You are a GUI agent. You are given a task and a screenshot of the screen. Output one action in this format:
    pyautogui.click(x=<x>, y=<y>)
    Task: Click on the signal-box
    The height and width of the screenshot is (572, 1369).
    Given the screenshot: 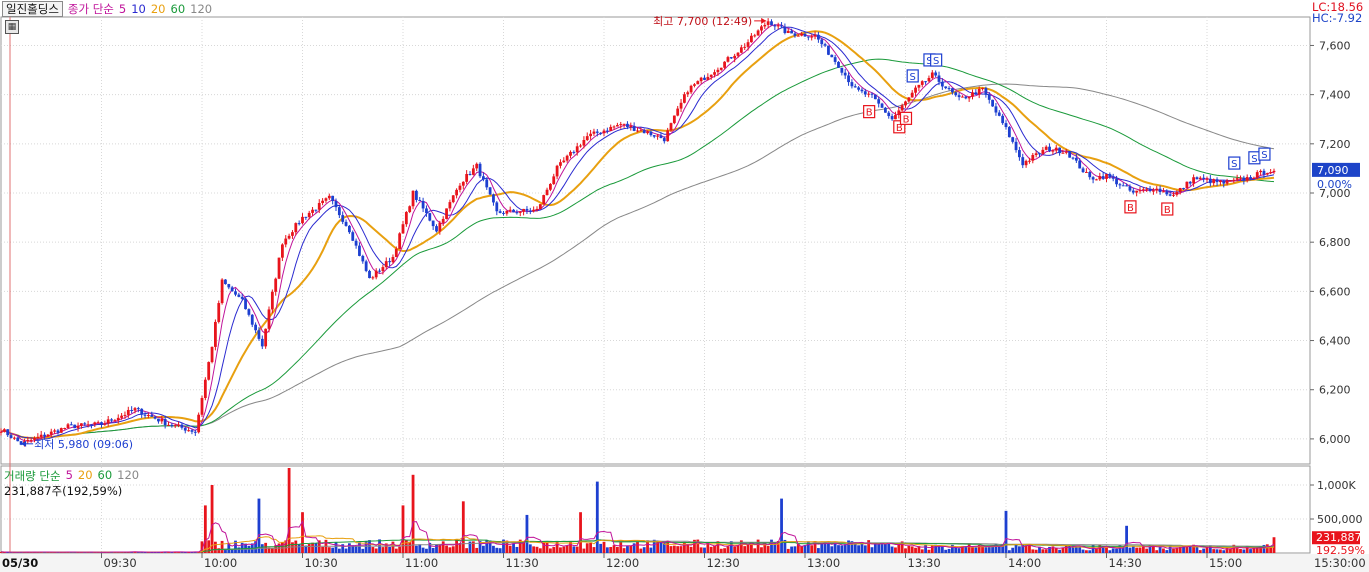 What is the action you would take?
    pyautogui.click(x=906, y=118)
    